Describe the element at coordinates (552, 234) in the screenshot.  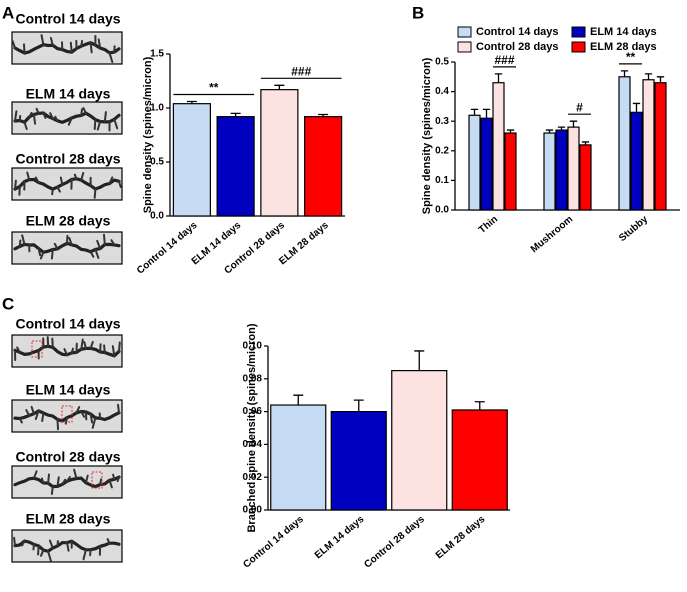
I see `x-tick-label: Mushroom` at that location.